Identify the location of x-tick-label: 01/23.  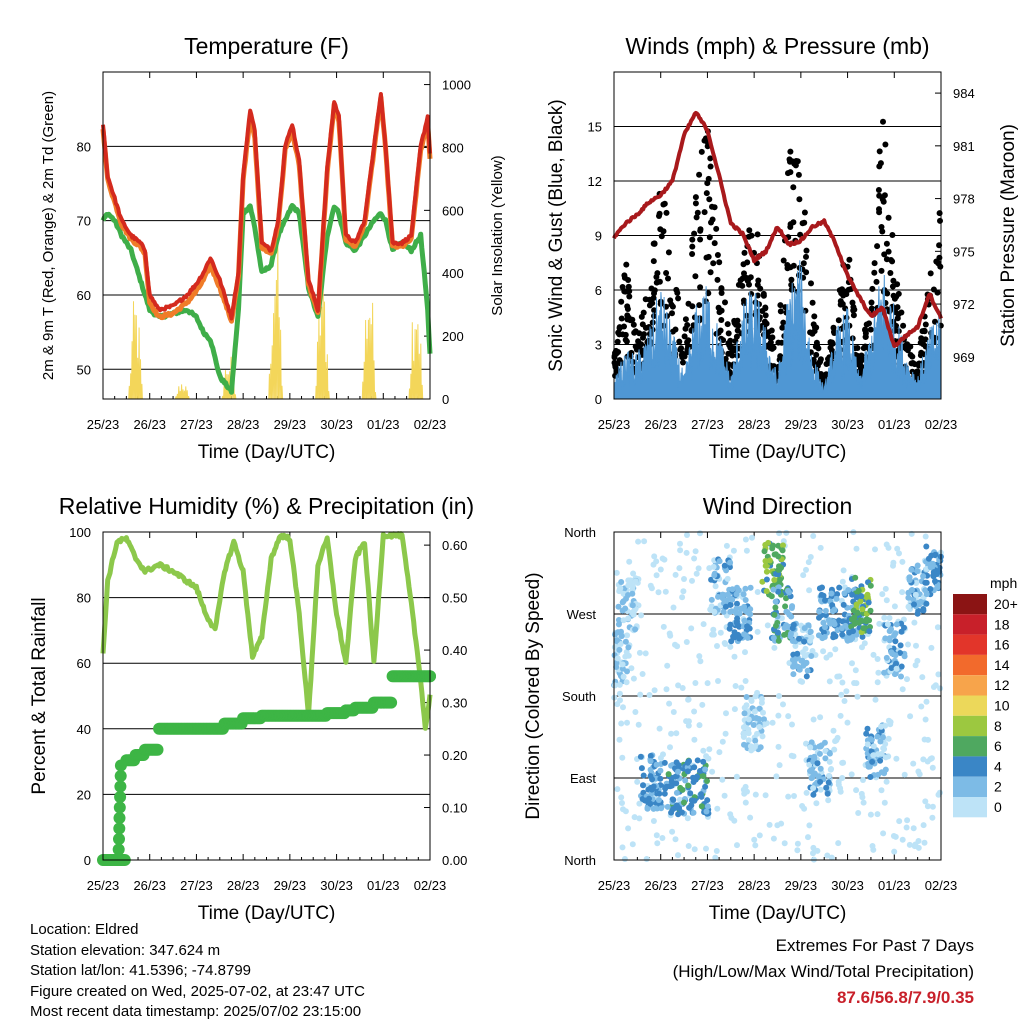
(383, 424).